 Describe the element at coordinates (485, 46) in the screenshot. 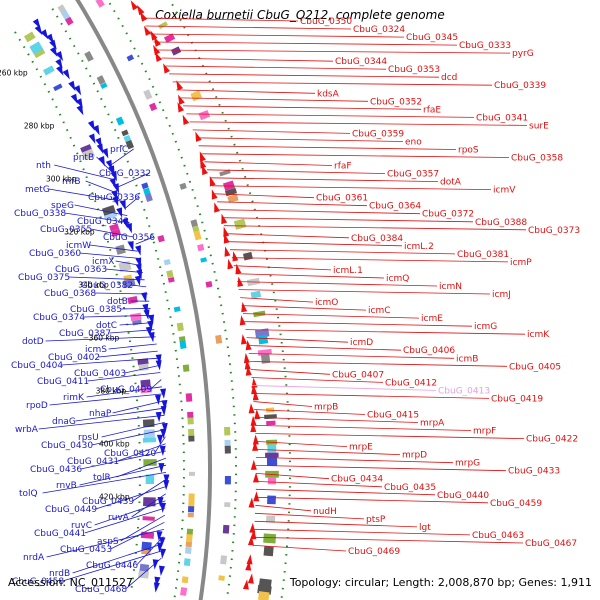

I see `right-gene-label: CbuG_0333` at that location.